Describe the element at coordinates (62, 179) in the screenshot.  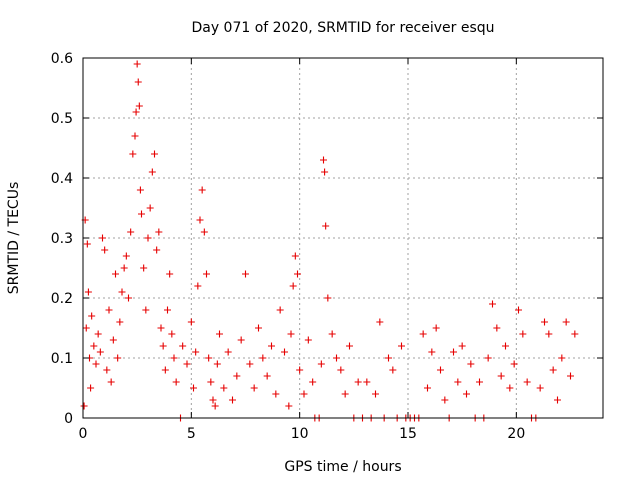
I see `y-tick-label: 0.4` at that location.